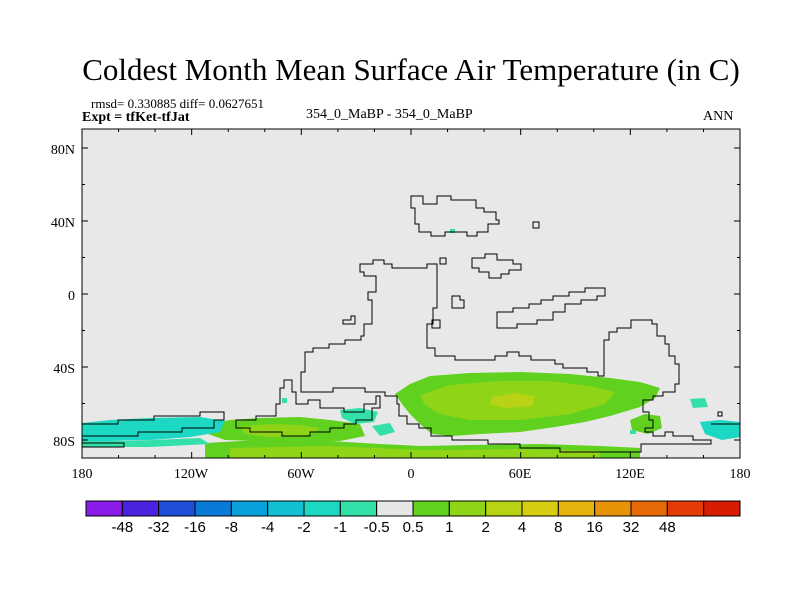 The height and width of the screenshot is (600, 800). What do you see at coordinates (496, 266) in the screenshot?
I see `coastline-east-block` at bounding box center [496, 266].